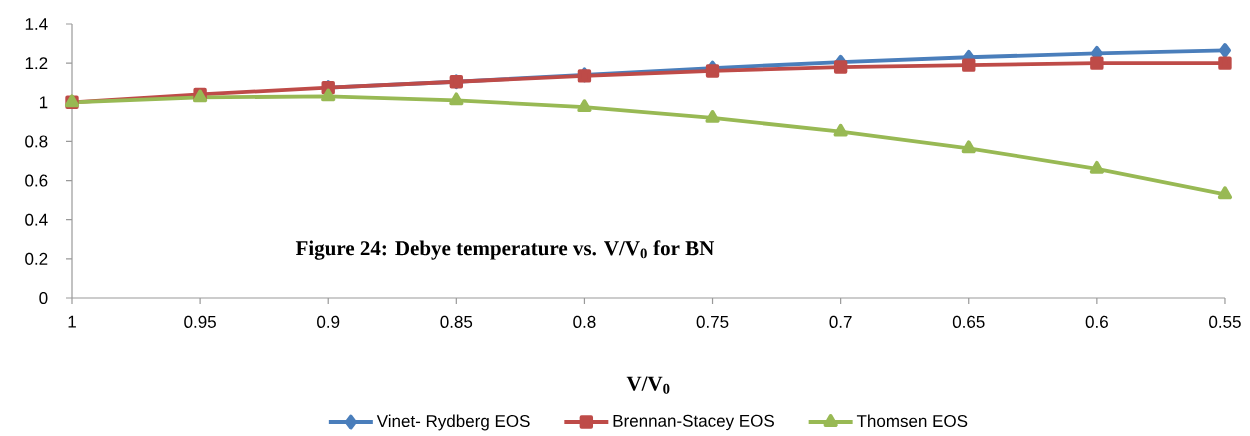  Describe the element at coordinates (36, 180) in the screenshot. I see `y-tick-label: 0.6` at that location.